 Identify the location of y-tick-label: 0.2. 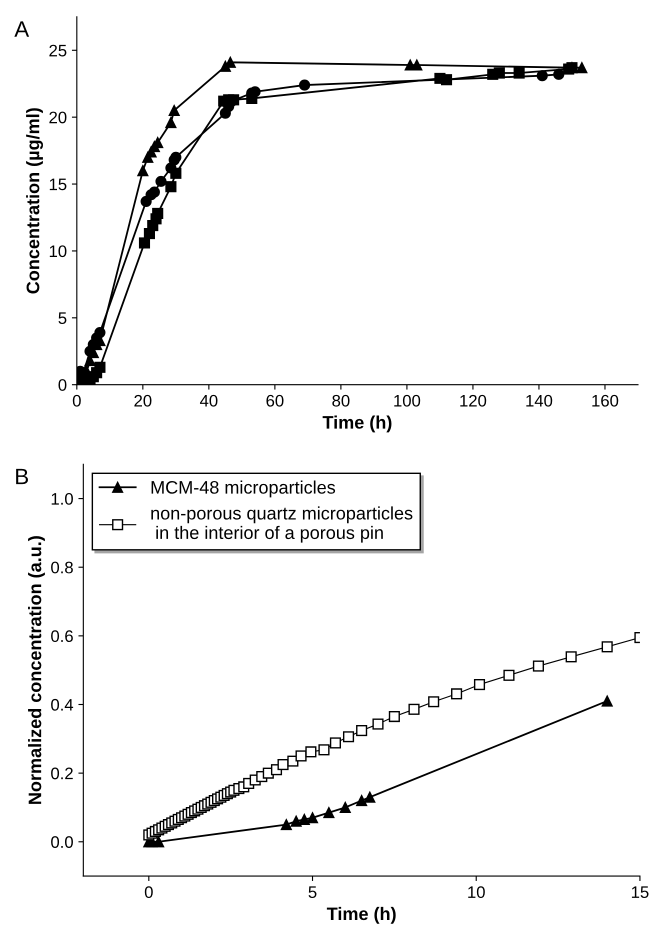
(62, 774).